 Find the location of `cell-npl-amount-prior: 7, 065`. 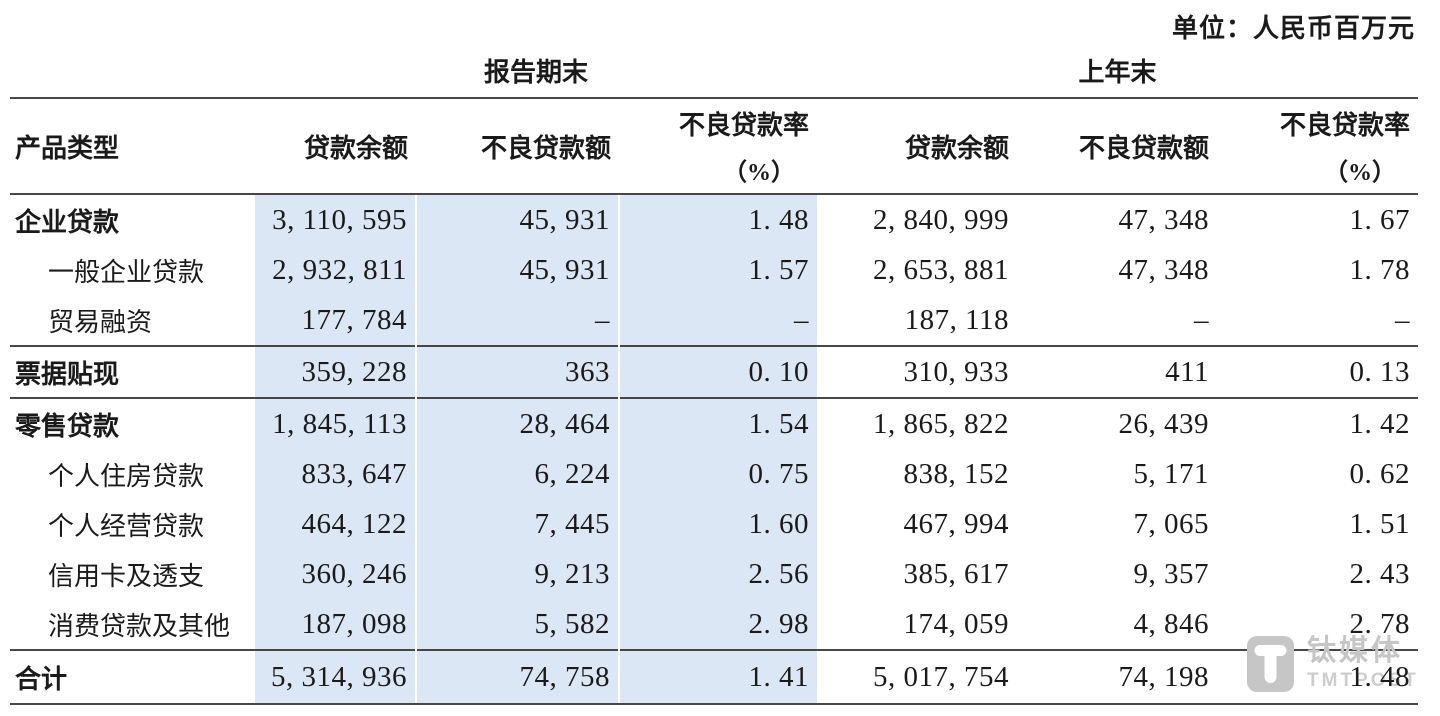

cell-npl-amount-prior: 7, 065 is located at coordinates (1171, 523).